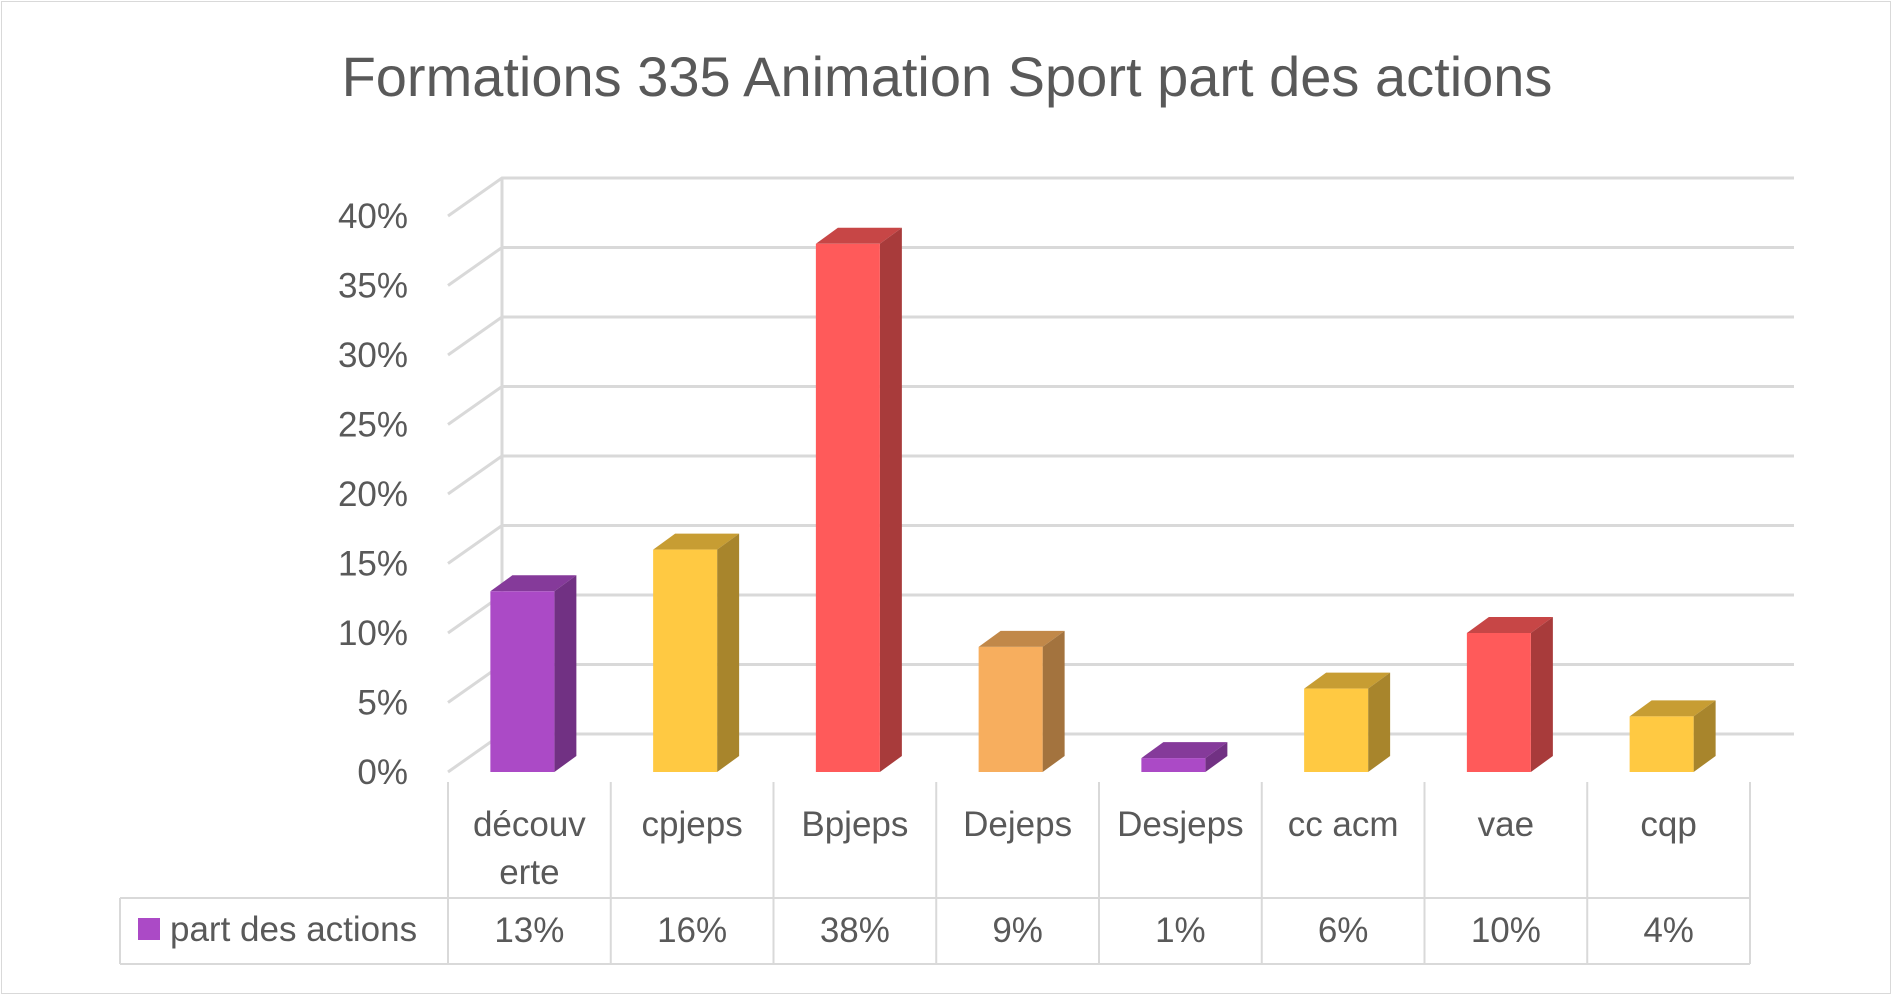  I want to click on category-label: Desjeps, so click(1180, 824).